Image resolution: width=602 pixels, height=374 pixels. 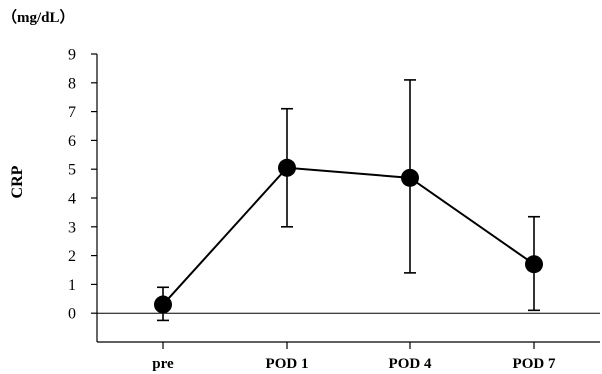 What do you see at coordinates (72, 314) in the screenshot?
I see `y-tick-label: 0` at bounding box center [72, 314].